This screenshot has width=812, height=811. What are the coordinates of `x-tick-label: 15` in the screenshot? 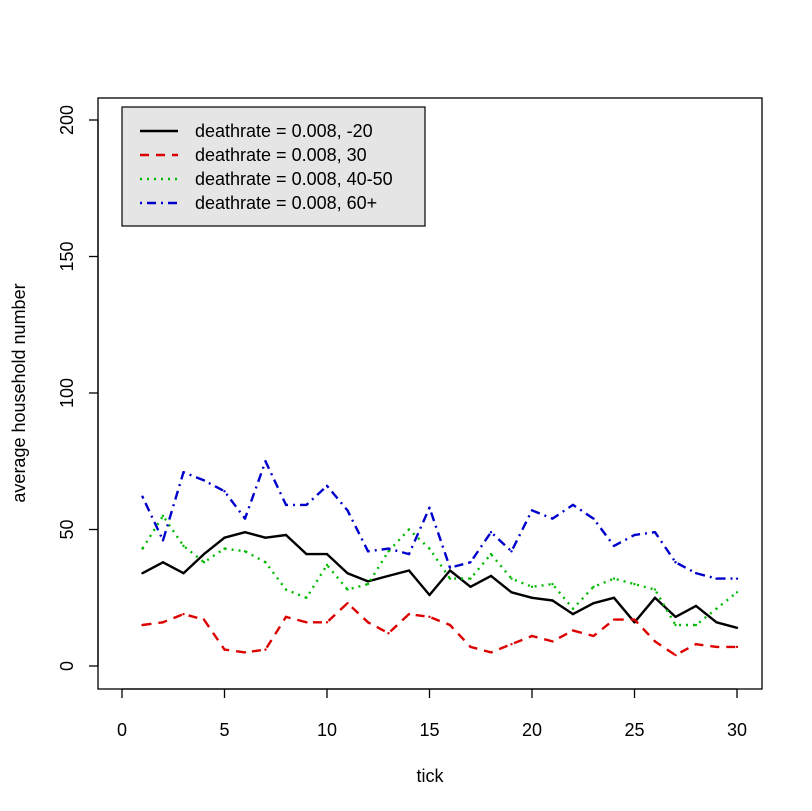 It's located at (429, 730).